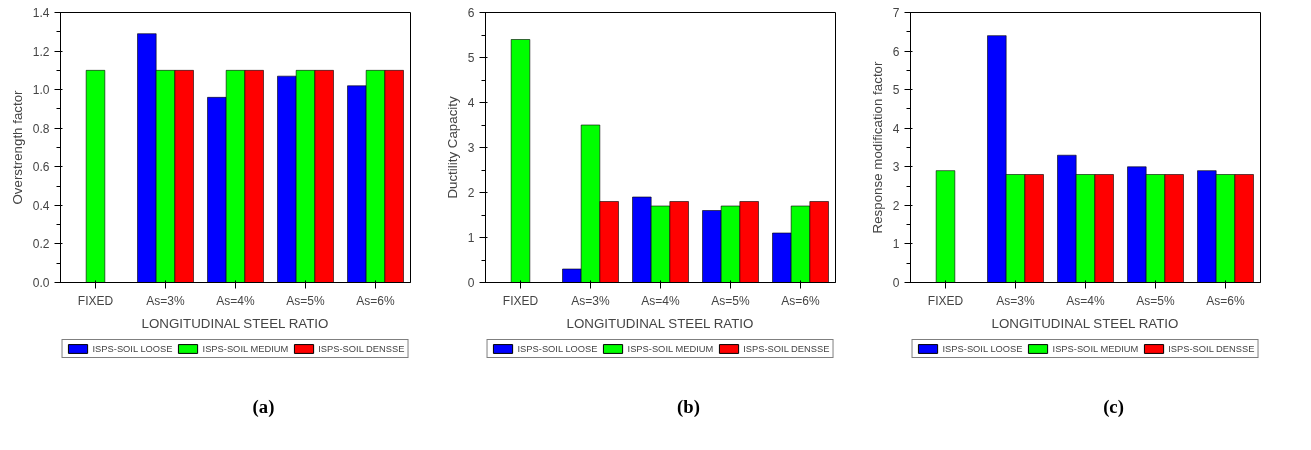  What do you see at coordinates (41, 13) in the screenshot?
I see `y-tick-label: 1.4` at bounding box center [41, 13].